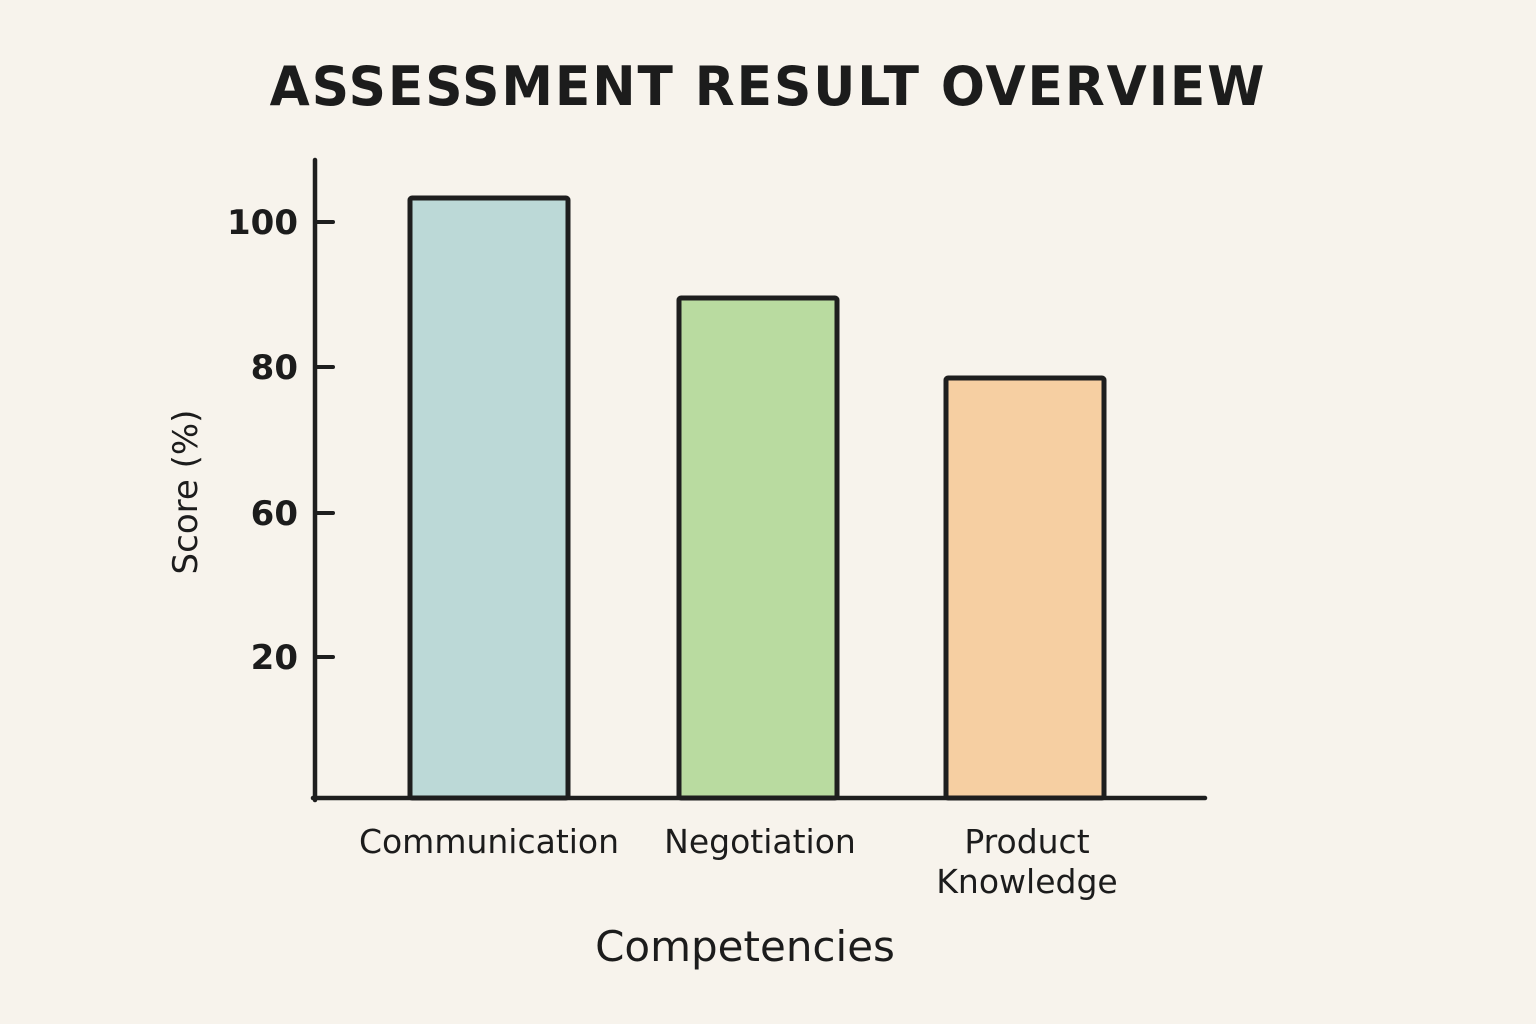 The height and width of the screenshot is (1024, 1536). What do you see at coordinates (324, 439) in the screenshot?
I see `y-ticks` at bounding box center [324, 439].